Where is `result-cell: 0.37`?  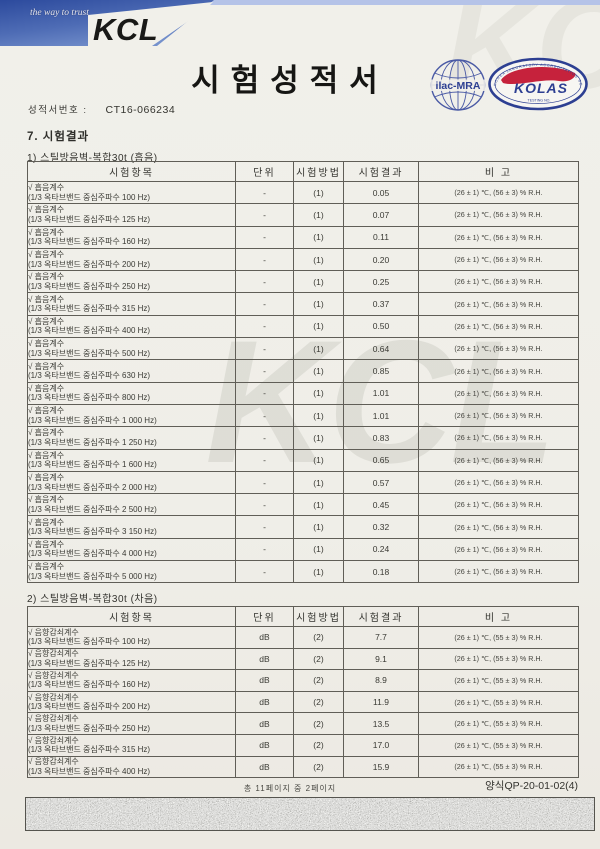
result-cell: 0.37 is located at coordinates (381, 304).